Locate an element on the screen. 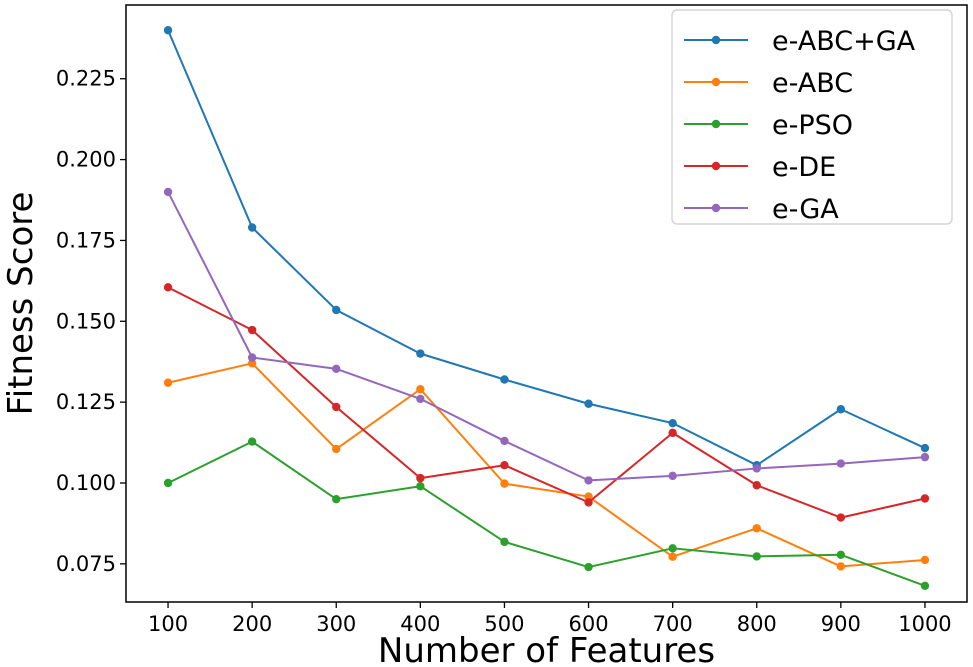  legend-item-e-pso: e-PSO is located at coordinates (768, 125).